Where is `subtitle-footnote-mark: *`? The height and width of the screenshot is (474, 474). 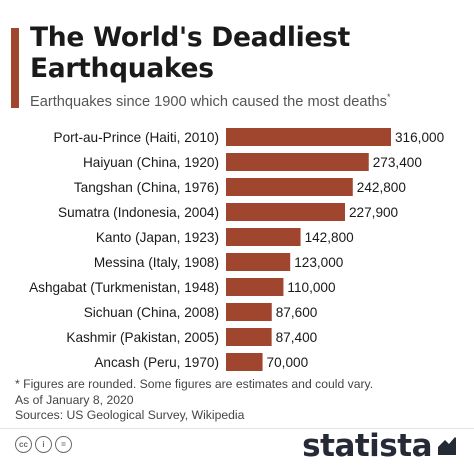 subtitle-footnote-mark: * is located at coordinates (388, 97).